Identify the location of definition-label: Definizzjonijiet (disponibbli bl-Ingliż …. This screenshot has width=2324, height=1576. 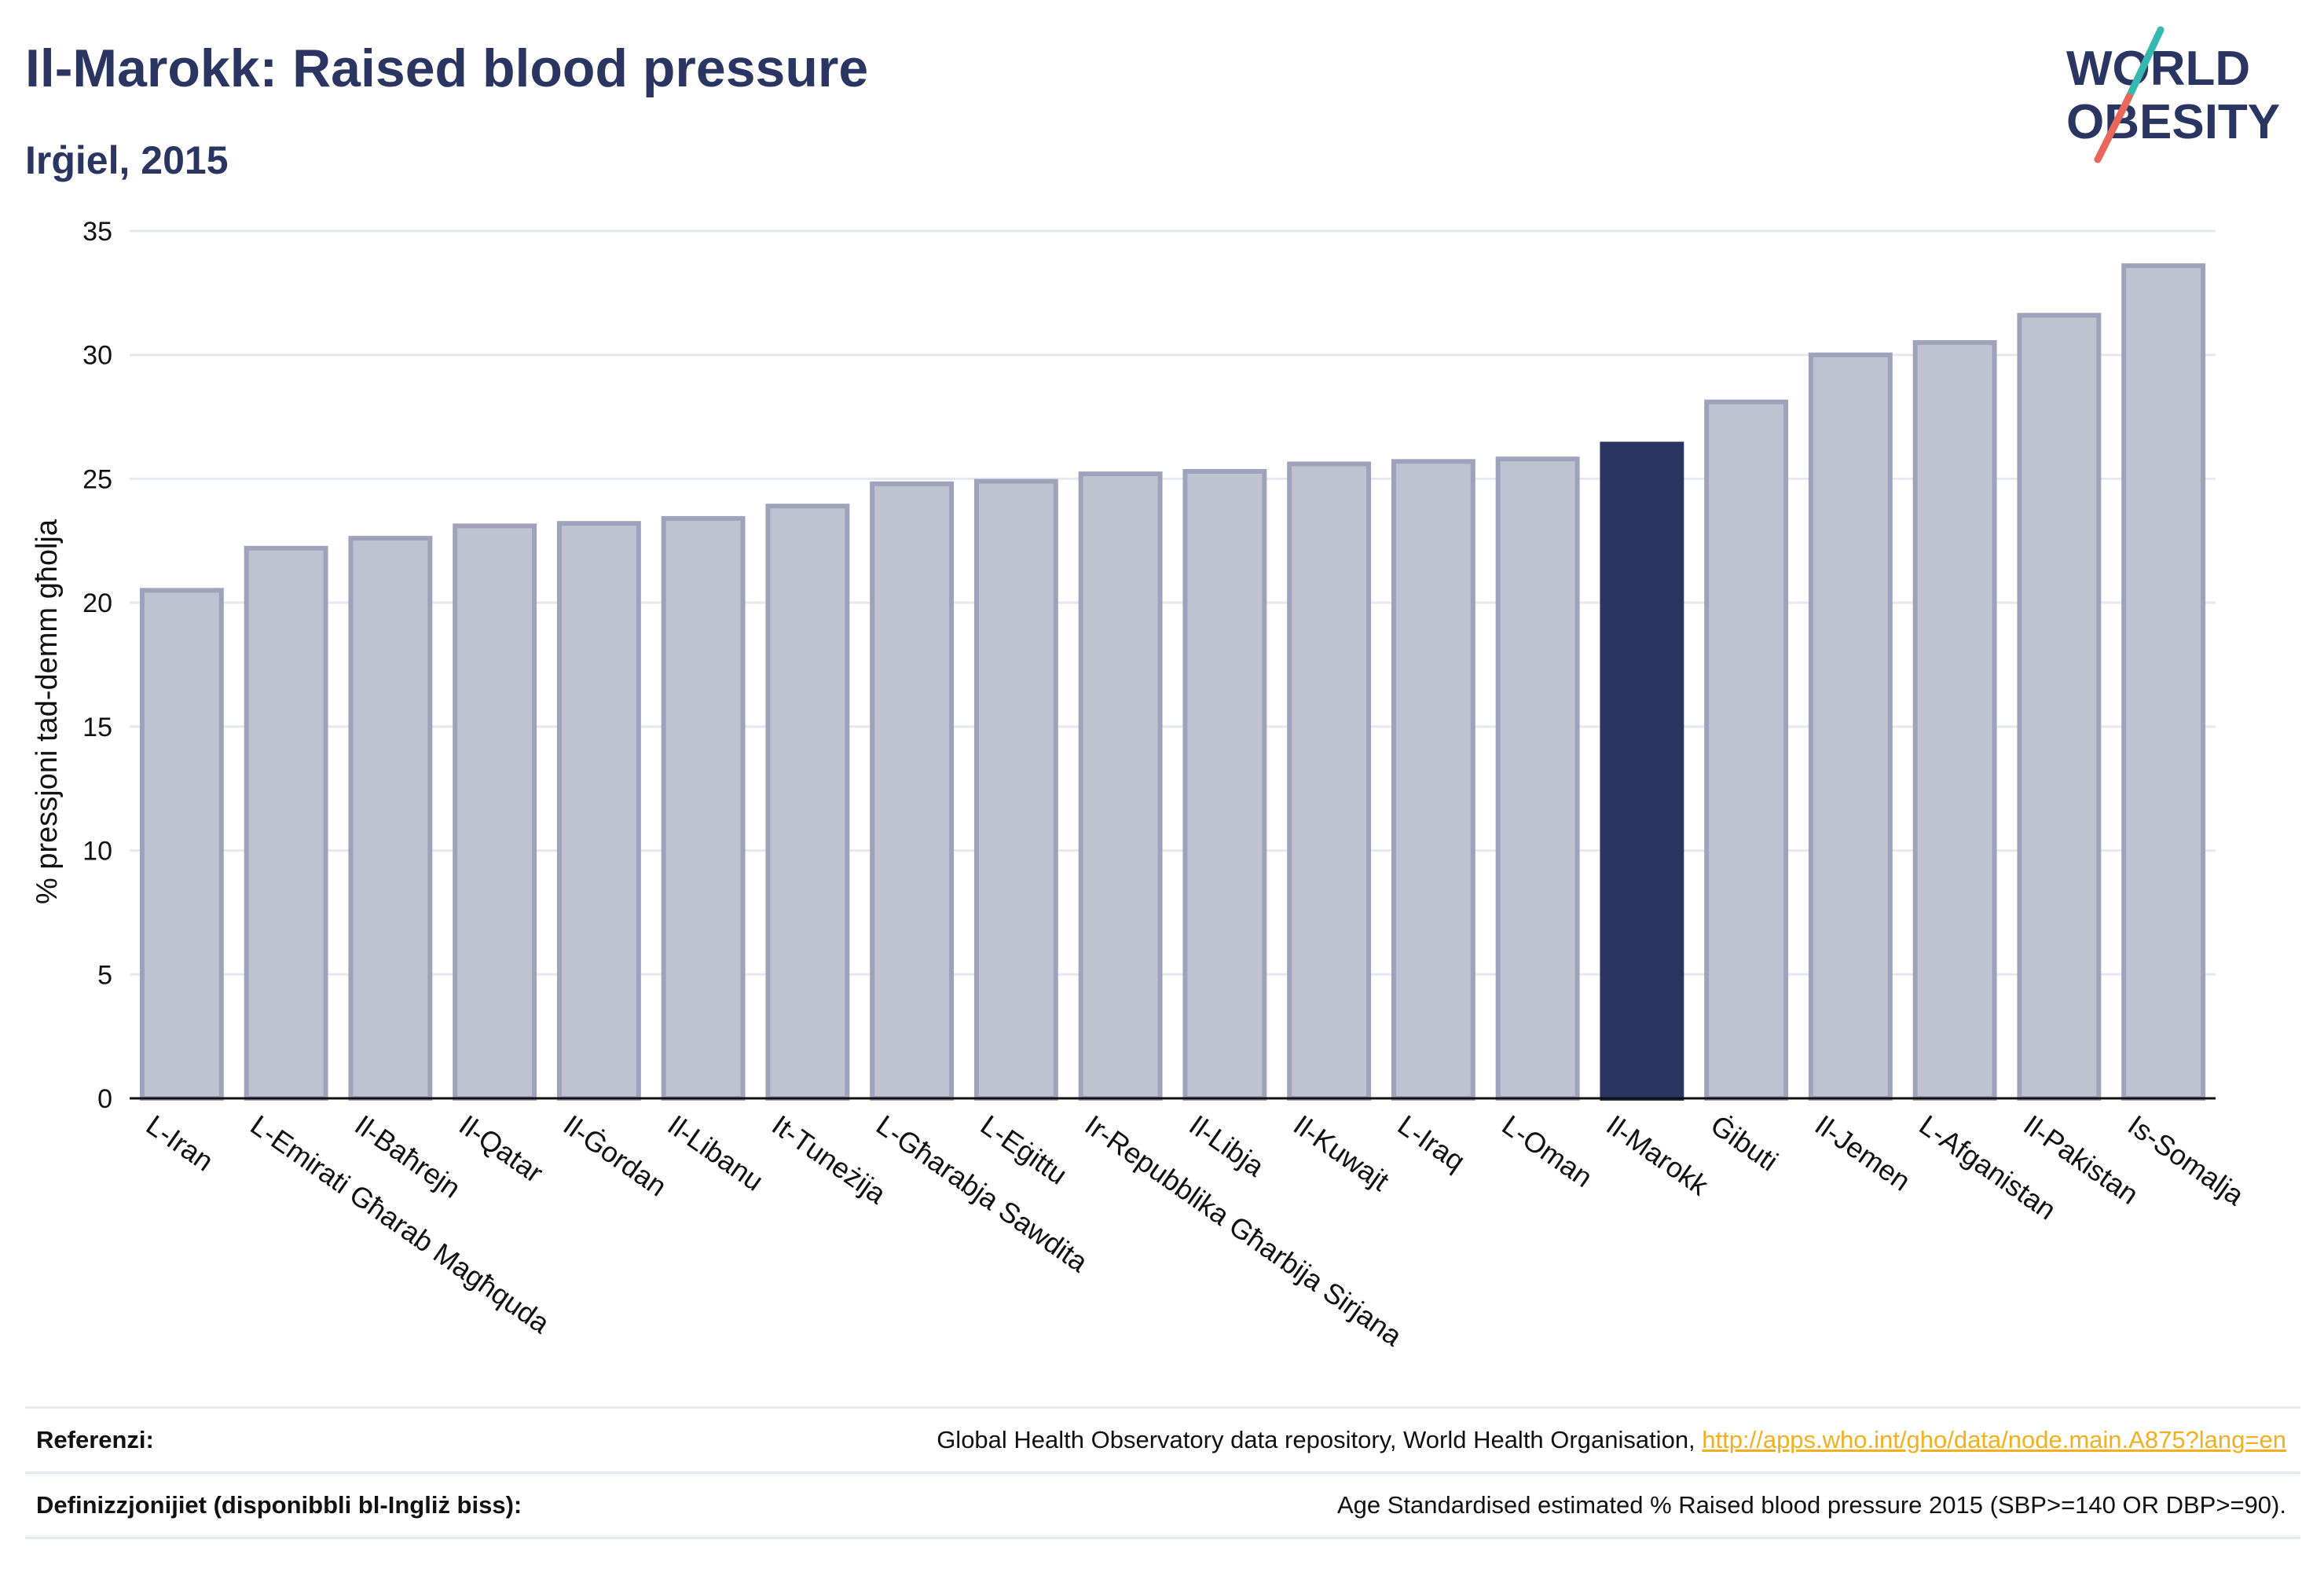
(279, 1505).